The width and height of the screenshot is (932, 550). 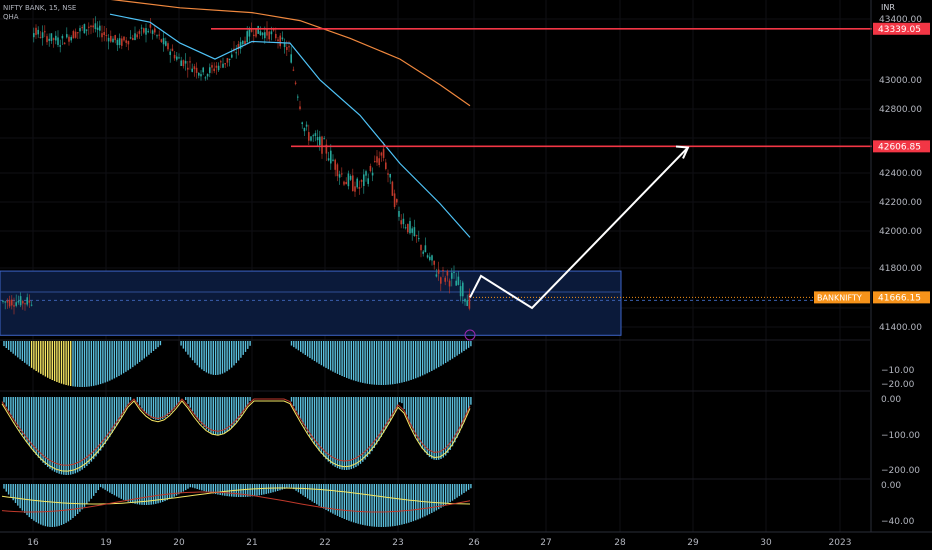 I want to click on projection-arrowhead, so click(x=682, y=152).